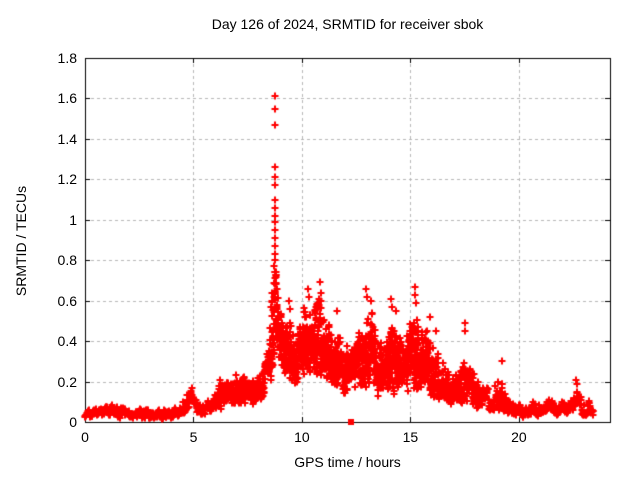  I want to click on x-tick-label: 10, so click(302, 437).